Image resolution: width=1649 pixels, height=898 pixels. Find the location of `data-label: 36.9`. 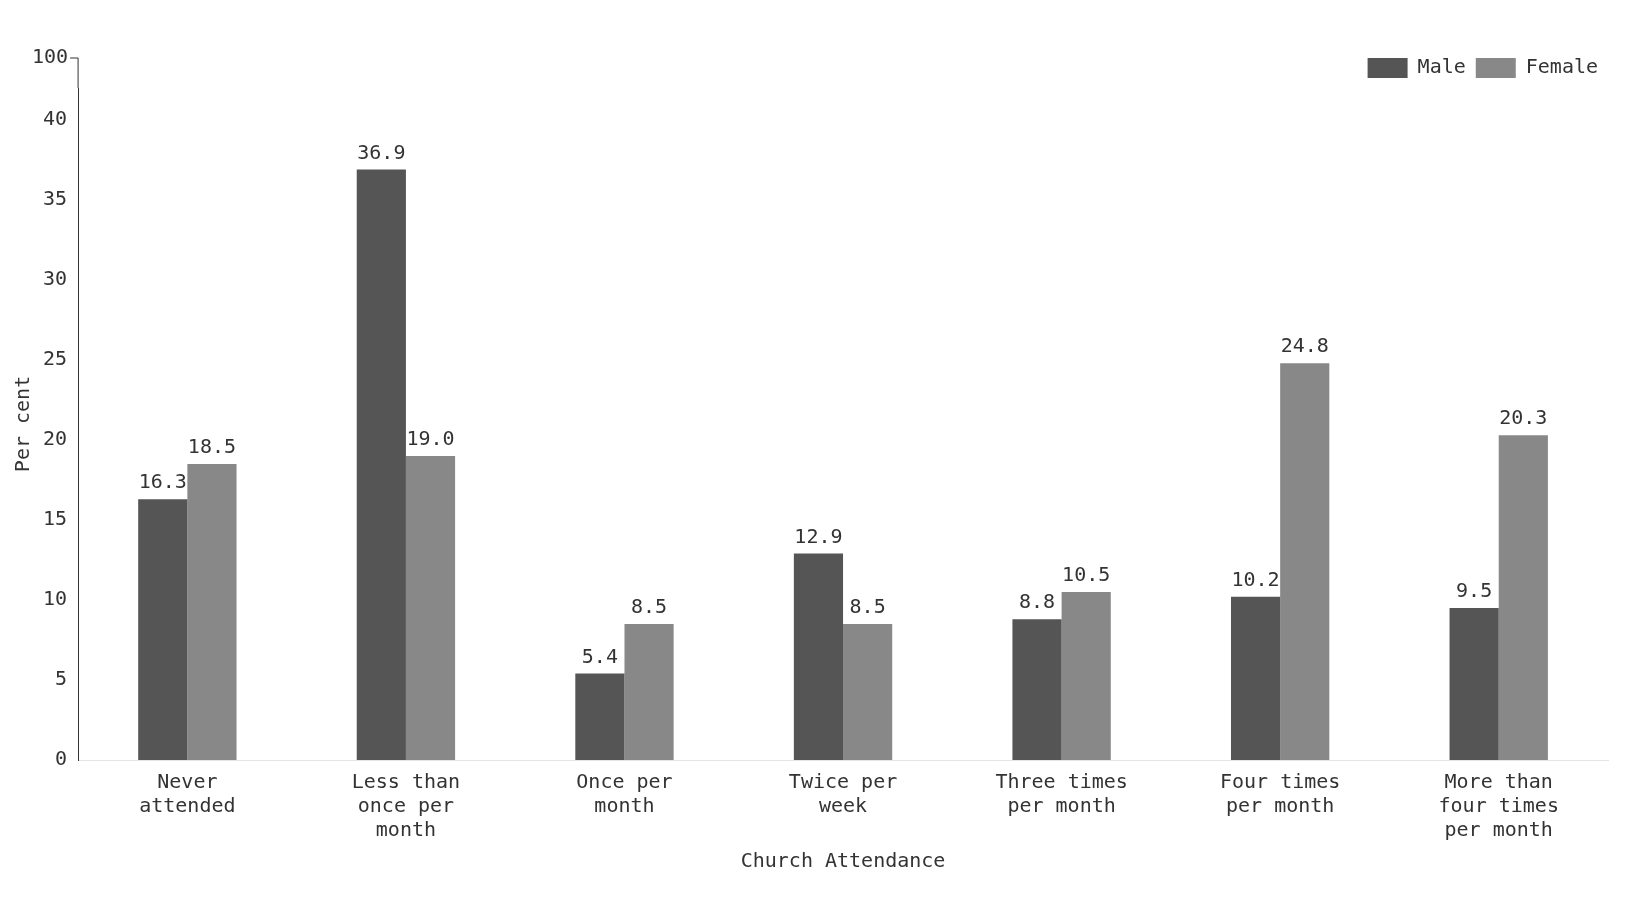

data-label: 36.9 is located at coordinates (381, 151).